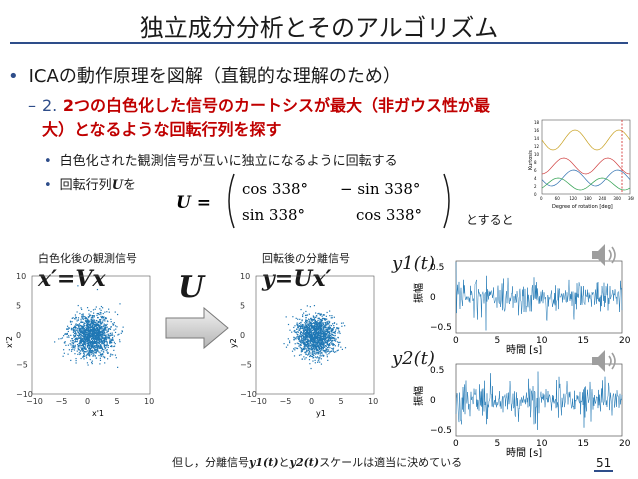 The width and height of the screenshot is (638, 479). What do you see at coordinates (22, 365) in the screenshot?
I see `y-tick-label: −5` at bounding box center [22, 365].